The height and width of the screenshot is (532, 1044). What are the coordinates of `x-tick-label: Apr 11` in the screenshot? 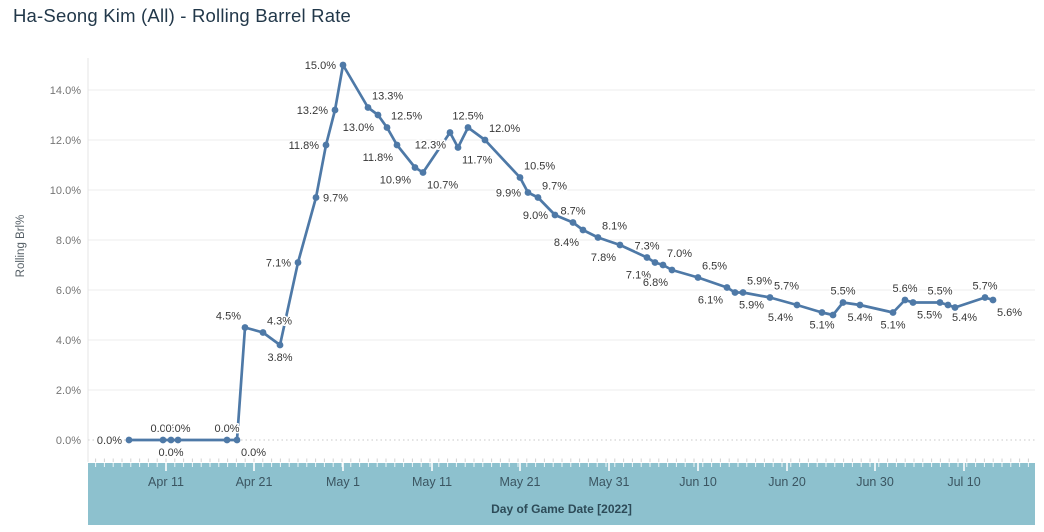 It's located at (166, 482).